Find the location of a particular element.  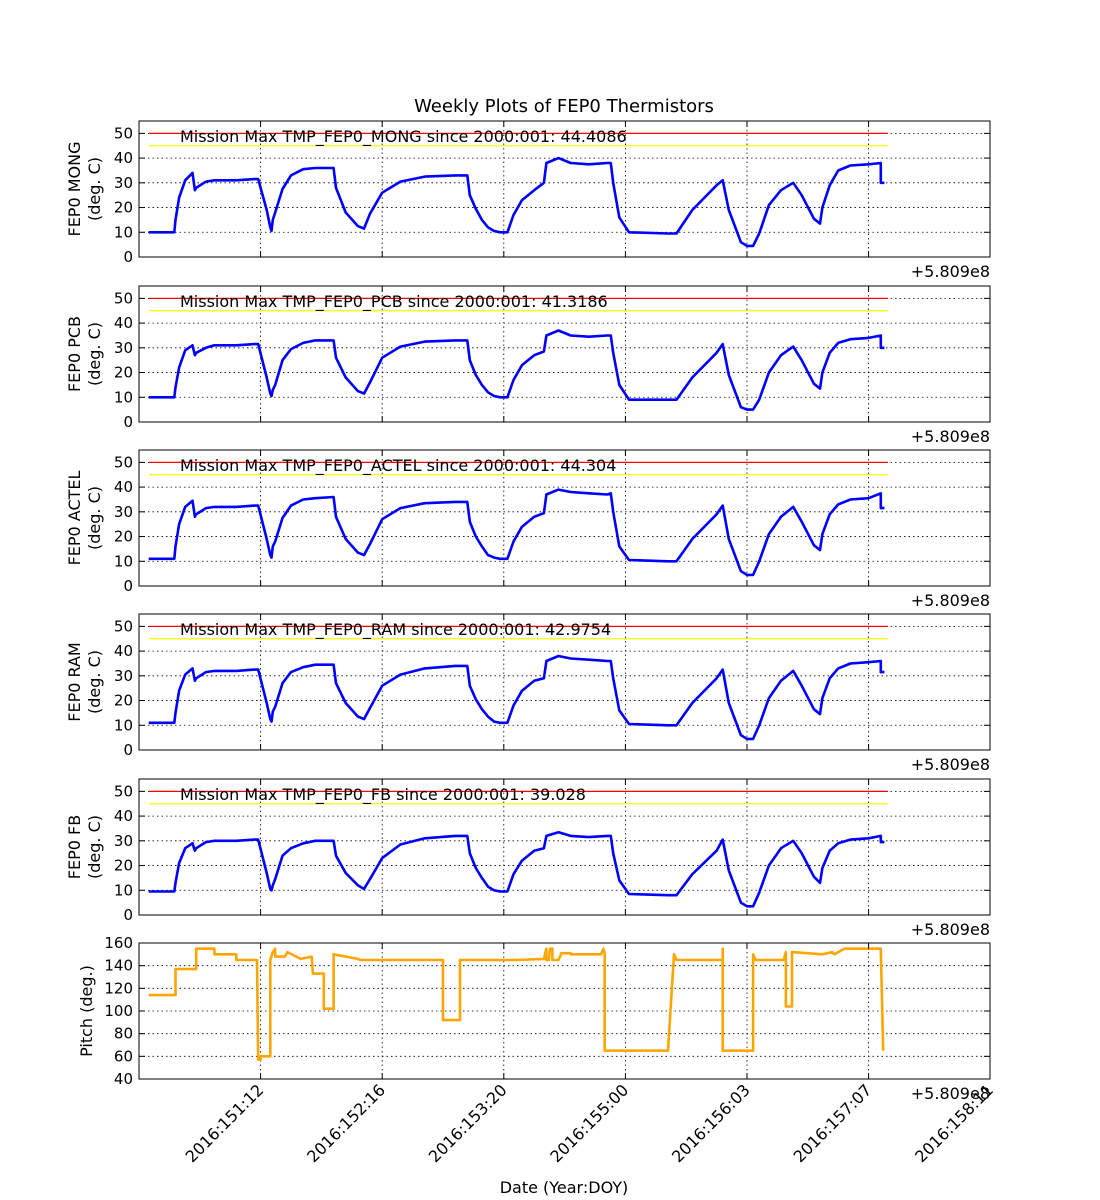

y-axis-label: FEP0 PCB is located at coordinates (74, 354).